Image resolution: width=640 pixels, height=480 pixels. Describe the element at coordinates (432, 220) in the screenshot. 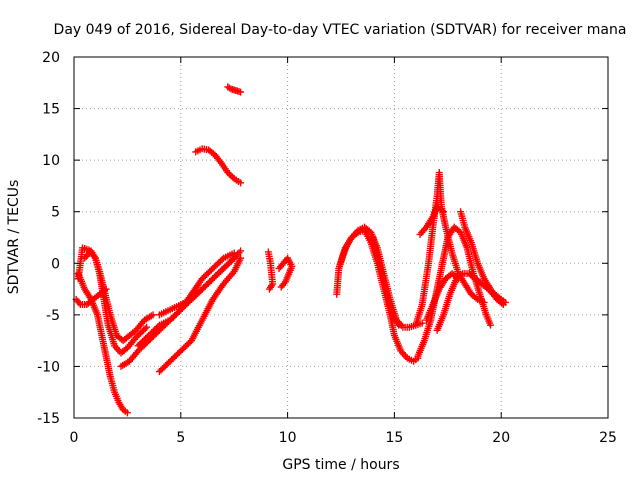

I see `series-trace-r` at that location.